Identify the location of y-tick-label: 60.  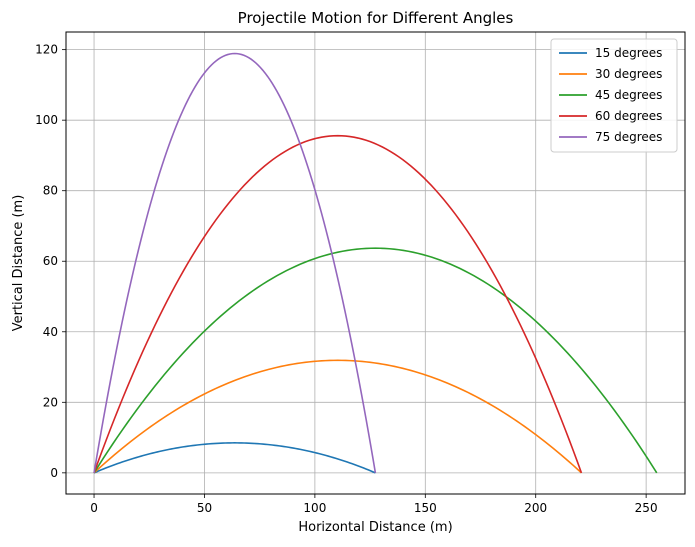
(50, 261).